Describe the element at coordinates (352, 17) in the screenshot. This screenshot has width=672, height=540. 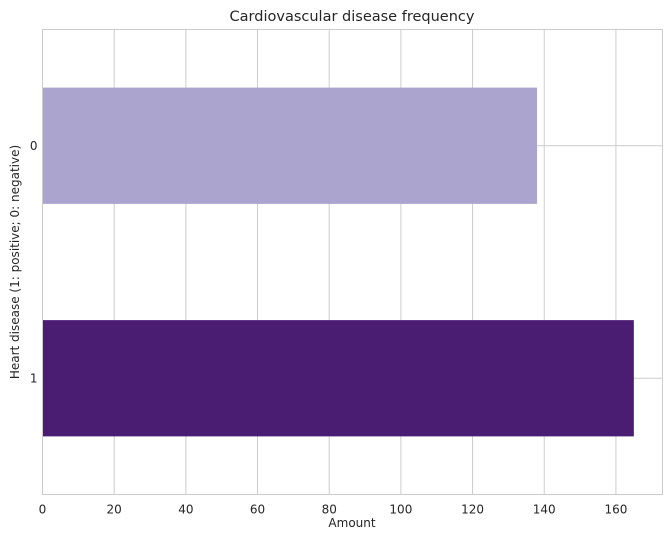
I see `chart-title: Cardiovascular disease frequency` at that location.